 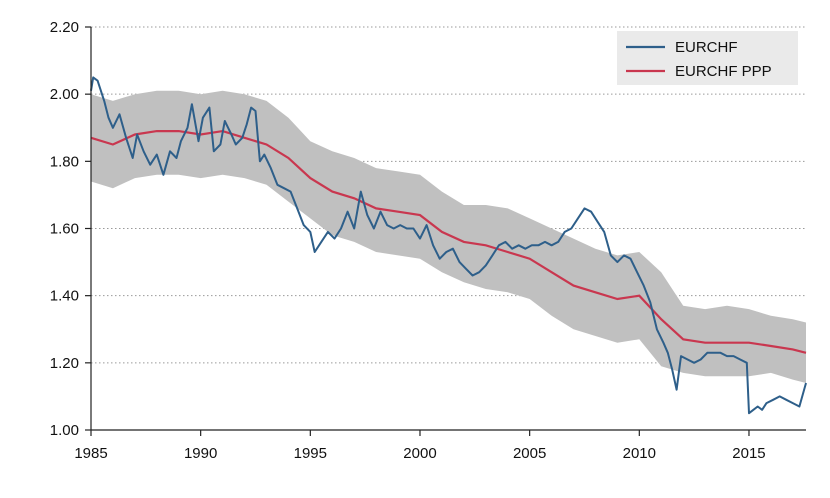 What do you see at coordinates (64, 363) in the screenshot?
I see `y-tick-label: 1.20` at bounding box center [64, 363].